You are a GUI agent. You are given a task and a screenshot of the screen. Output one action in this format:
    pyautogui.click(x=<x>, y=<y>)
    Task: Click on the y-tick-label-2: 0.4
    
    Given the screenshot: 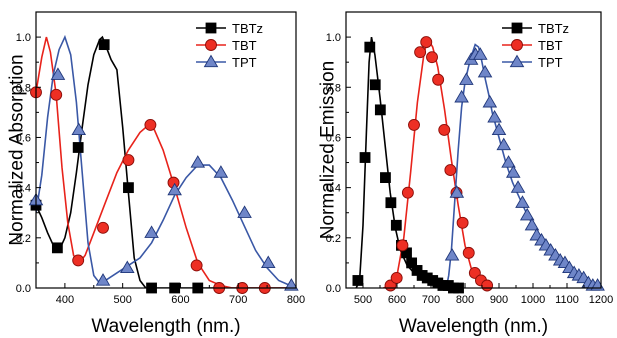 What is the action you would take?
    pyautogui.click(x=333, y=189)
    